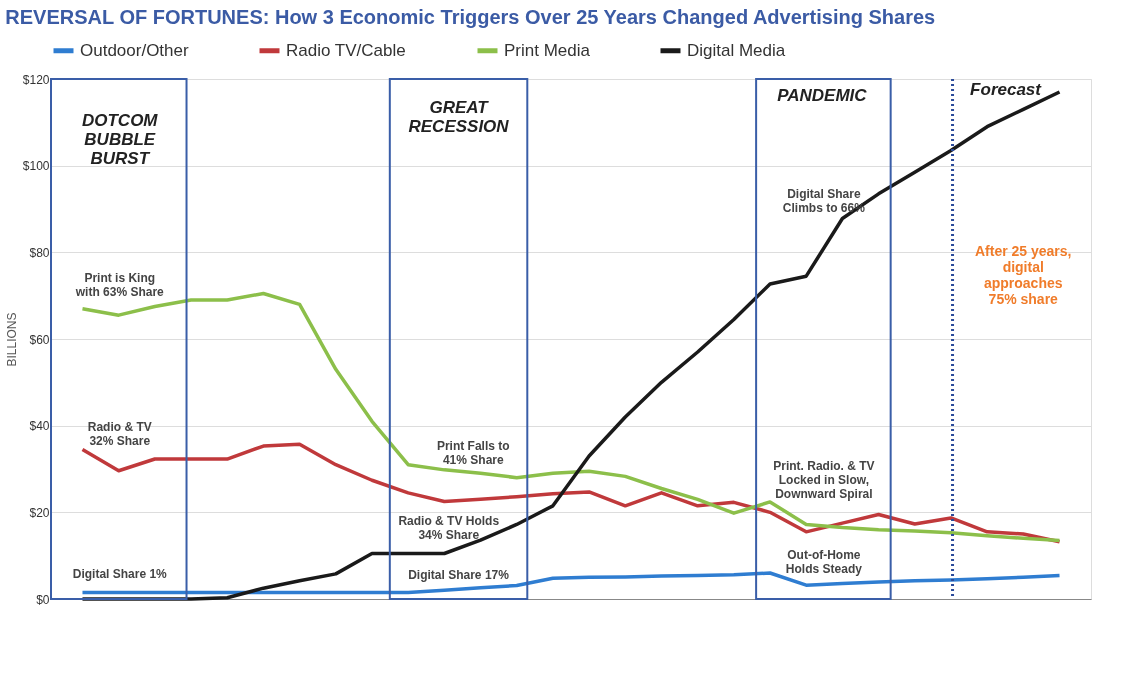  I want to click on annotation: After 25 years, digital approaches 75% share, so click(1023, 275).